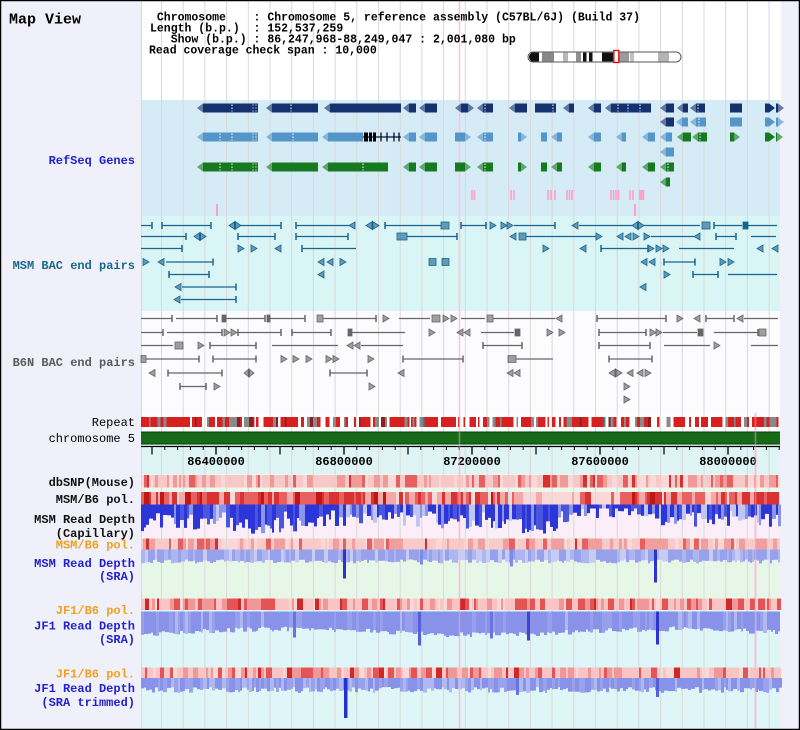 The width and height of the screenshot is (800, 730). Describe the element at coordinates (88, 703) in the screenshot. I see `svg-text: (SRA trimmed)` at that location.